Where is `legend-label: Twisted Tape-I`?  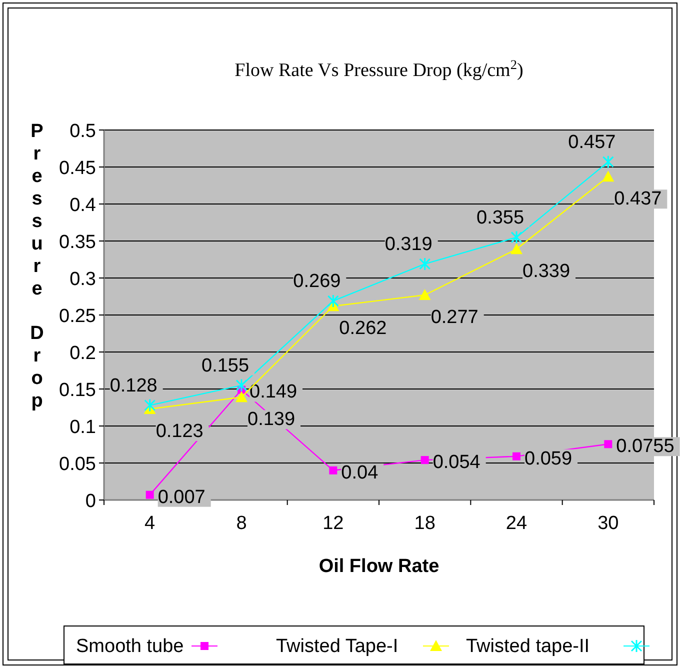 legend-label: Twisted Tape-I is located at coordinates (337, 646).